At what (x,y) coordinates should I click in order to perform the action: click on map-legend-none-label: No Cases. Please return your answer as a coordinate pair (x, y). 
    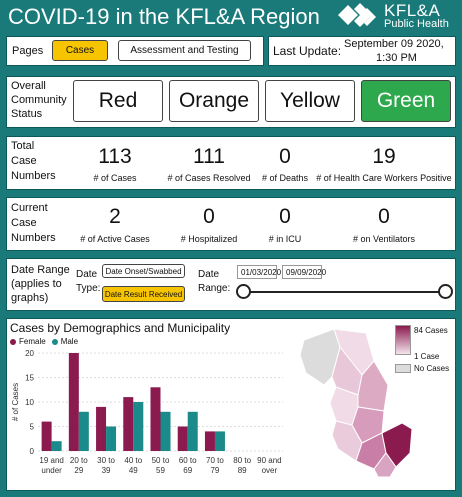
    Looking at the image, I should click on (432, 368).